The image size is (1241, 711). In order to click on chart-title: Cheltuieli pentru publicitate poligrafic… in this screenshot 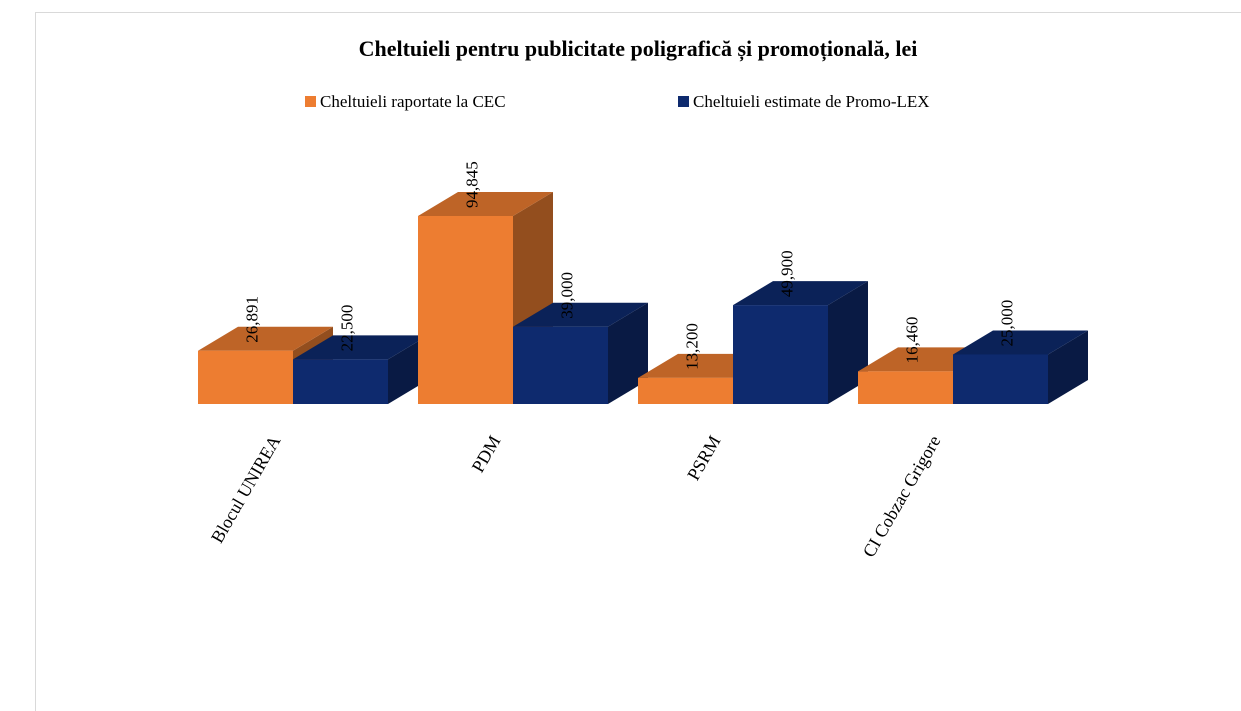, I will do `click(638, 49)`.